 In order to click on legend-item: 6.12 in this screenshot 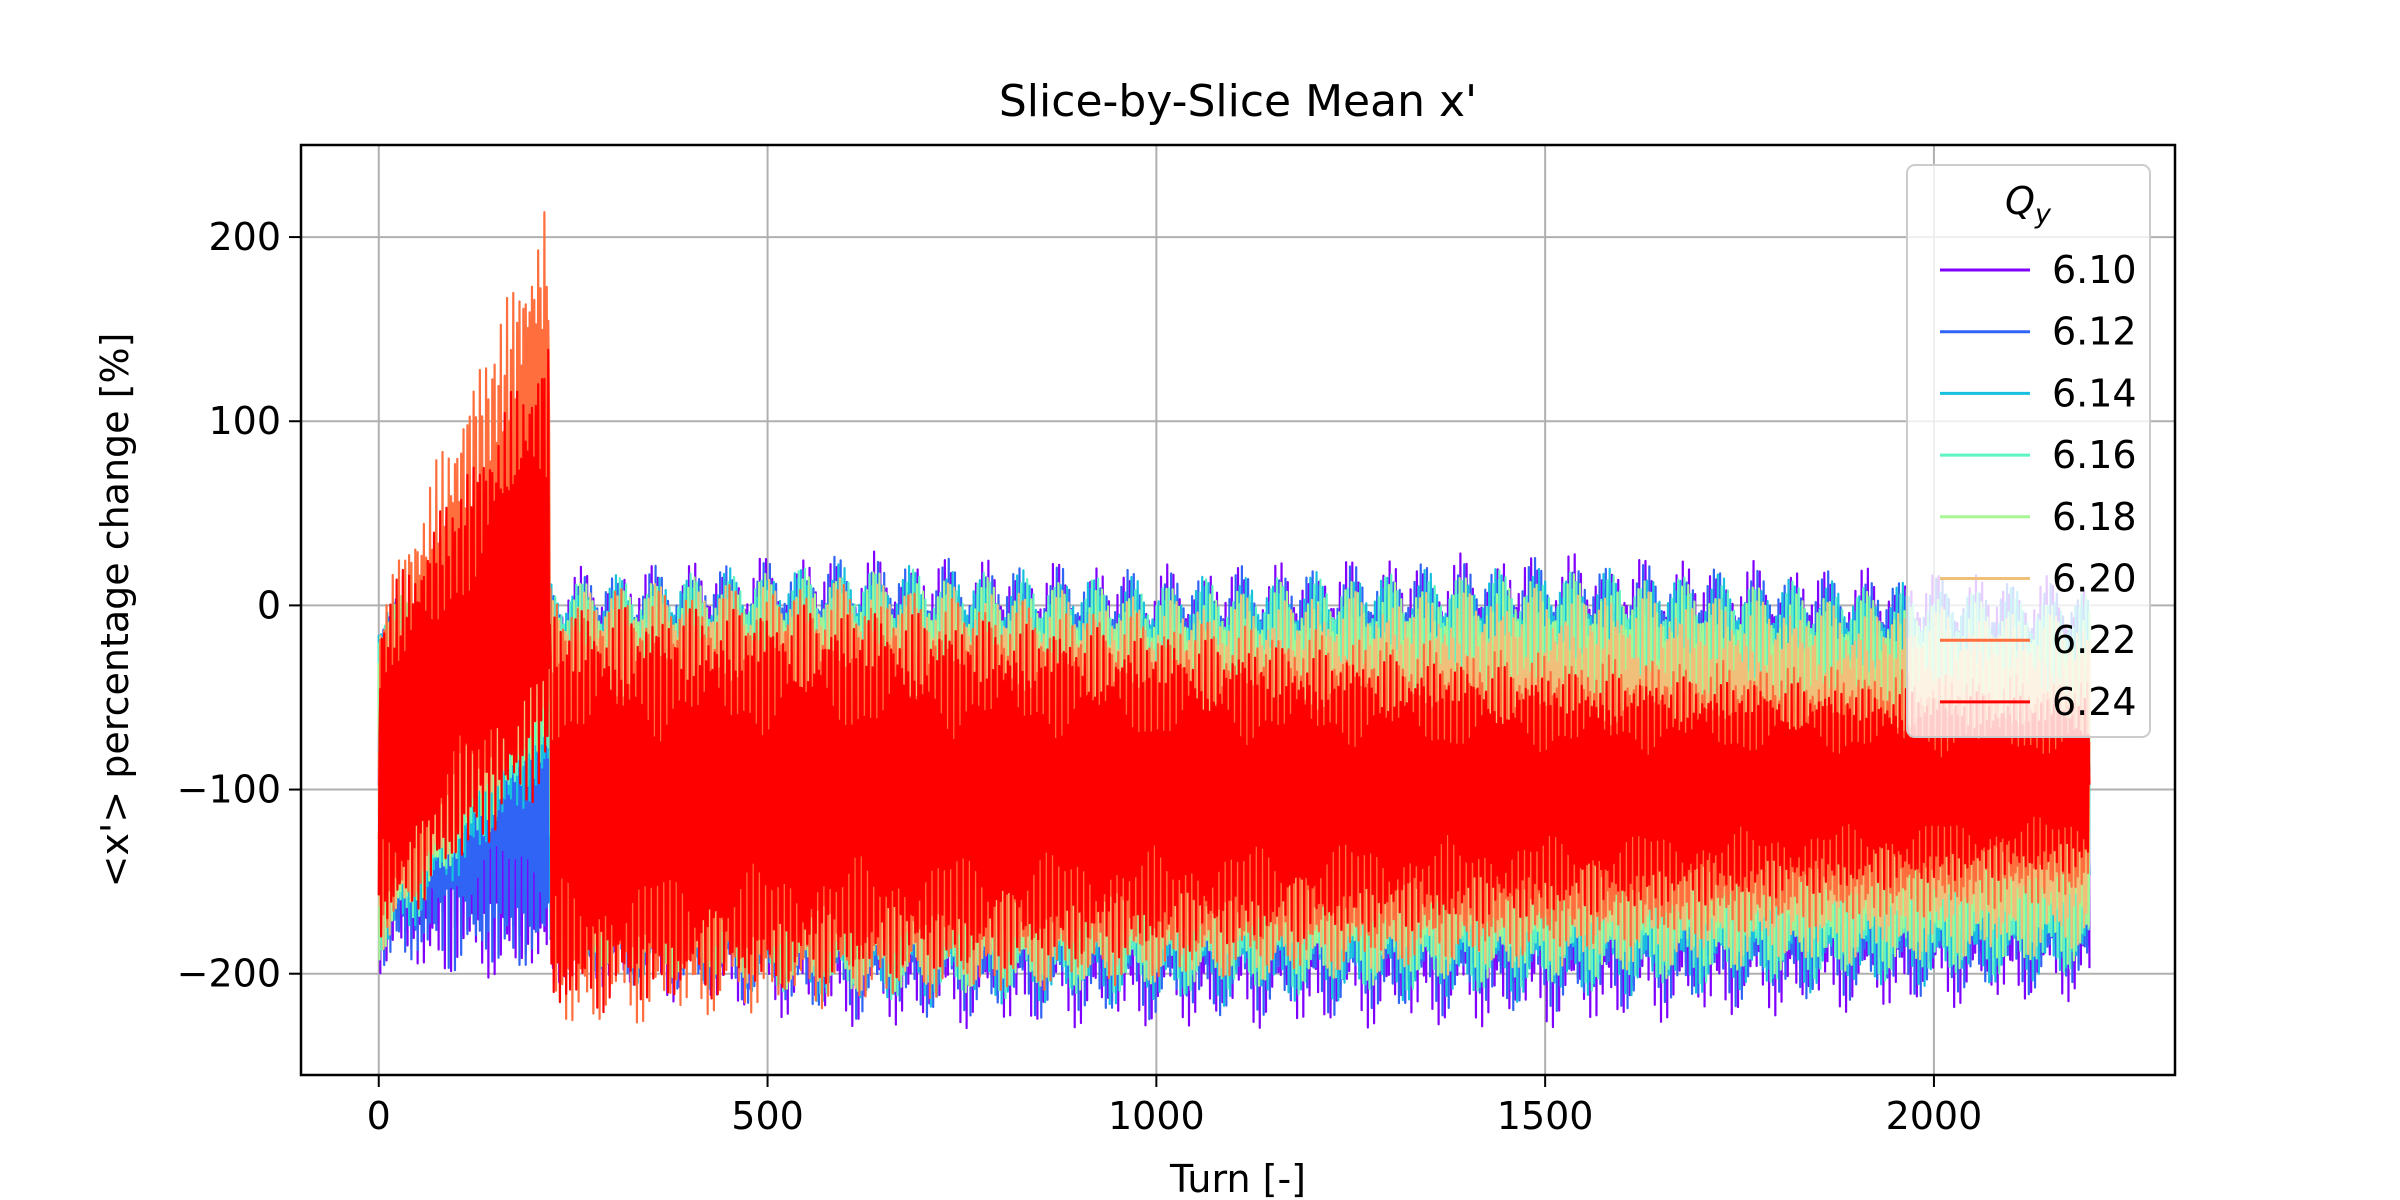, I will do `click(2038, 332)`.